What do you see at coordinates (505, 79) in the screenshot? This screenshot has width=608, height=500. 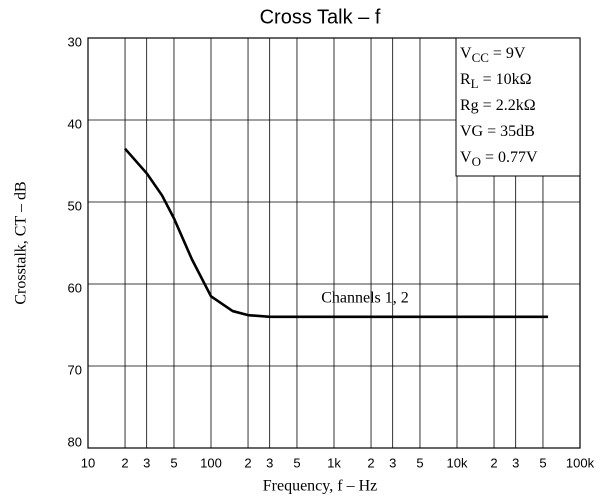 I see `condition-tail: = 10kΩ` at bounding box center [505, 79].